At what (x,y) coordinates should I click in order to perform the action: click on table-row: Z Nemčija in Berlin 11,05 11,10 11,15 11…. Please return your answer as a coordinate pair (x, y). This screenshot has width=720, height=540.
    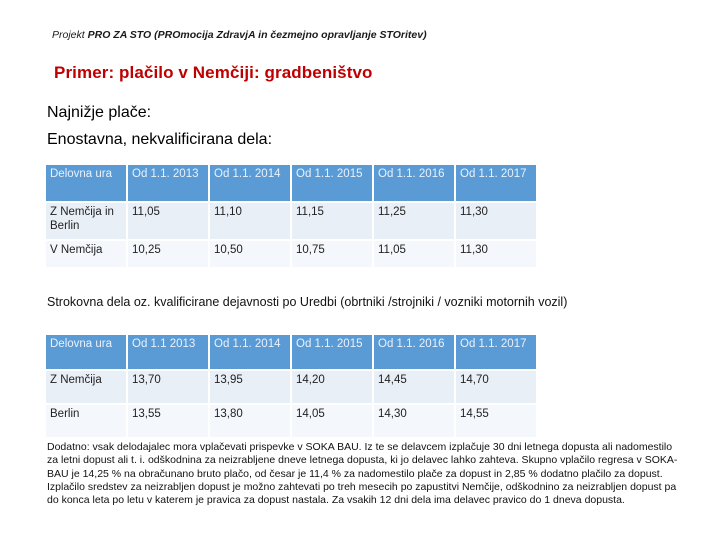
    Looking at the image, I should click on (291, 221).